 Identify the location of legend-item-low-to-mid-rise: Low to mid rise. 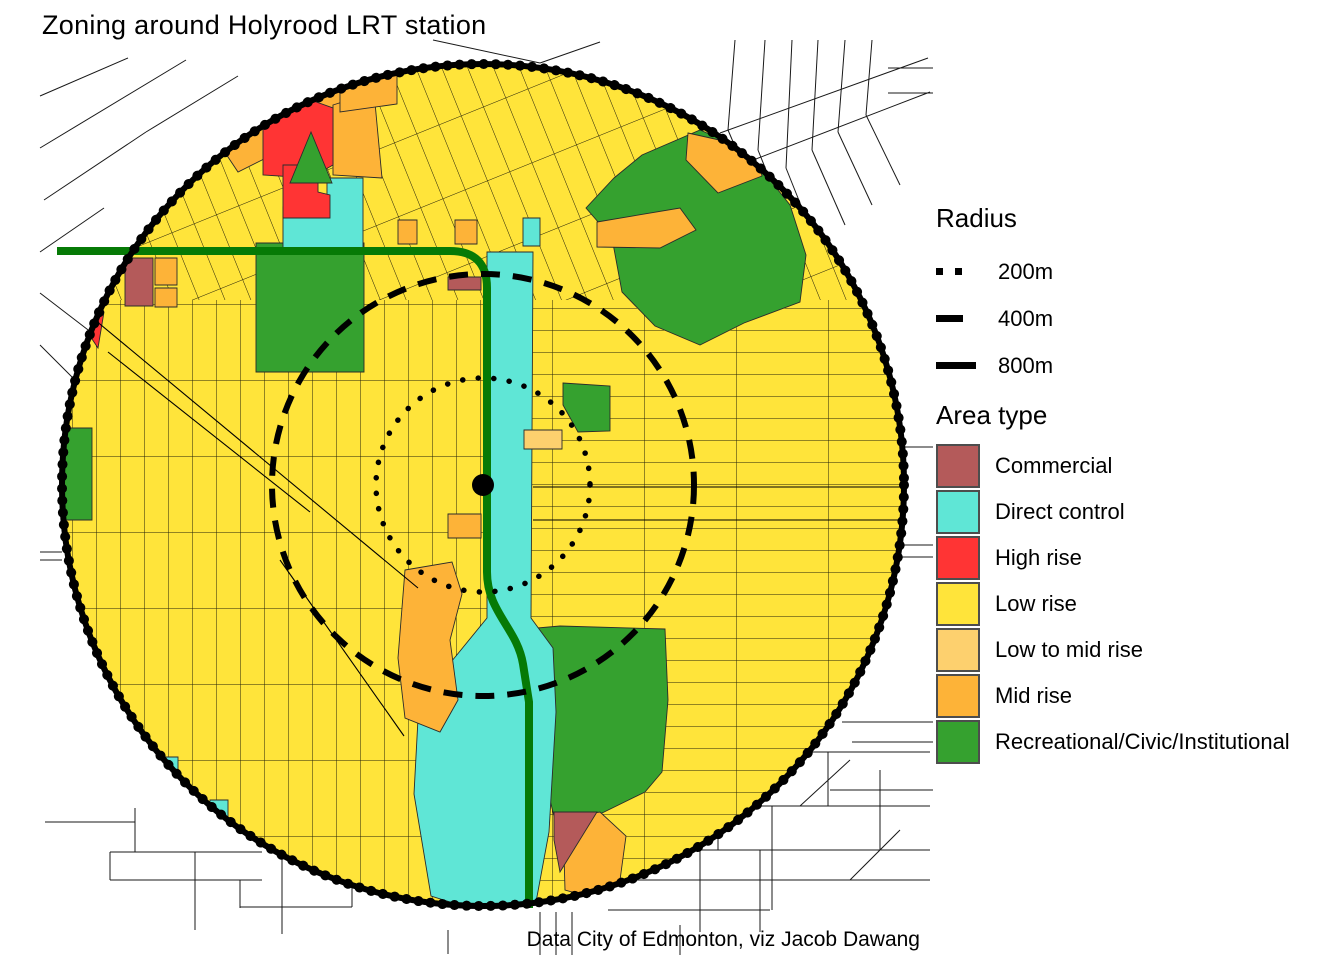
(1136, 650).